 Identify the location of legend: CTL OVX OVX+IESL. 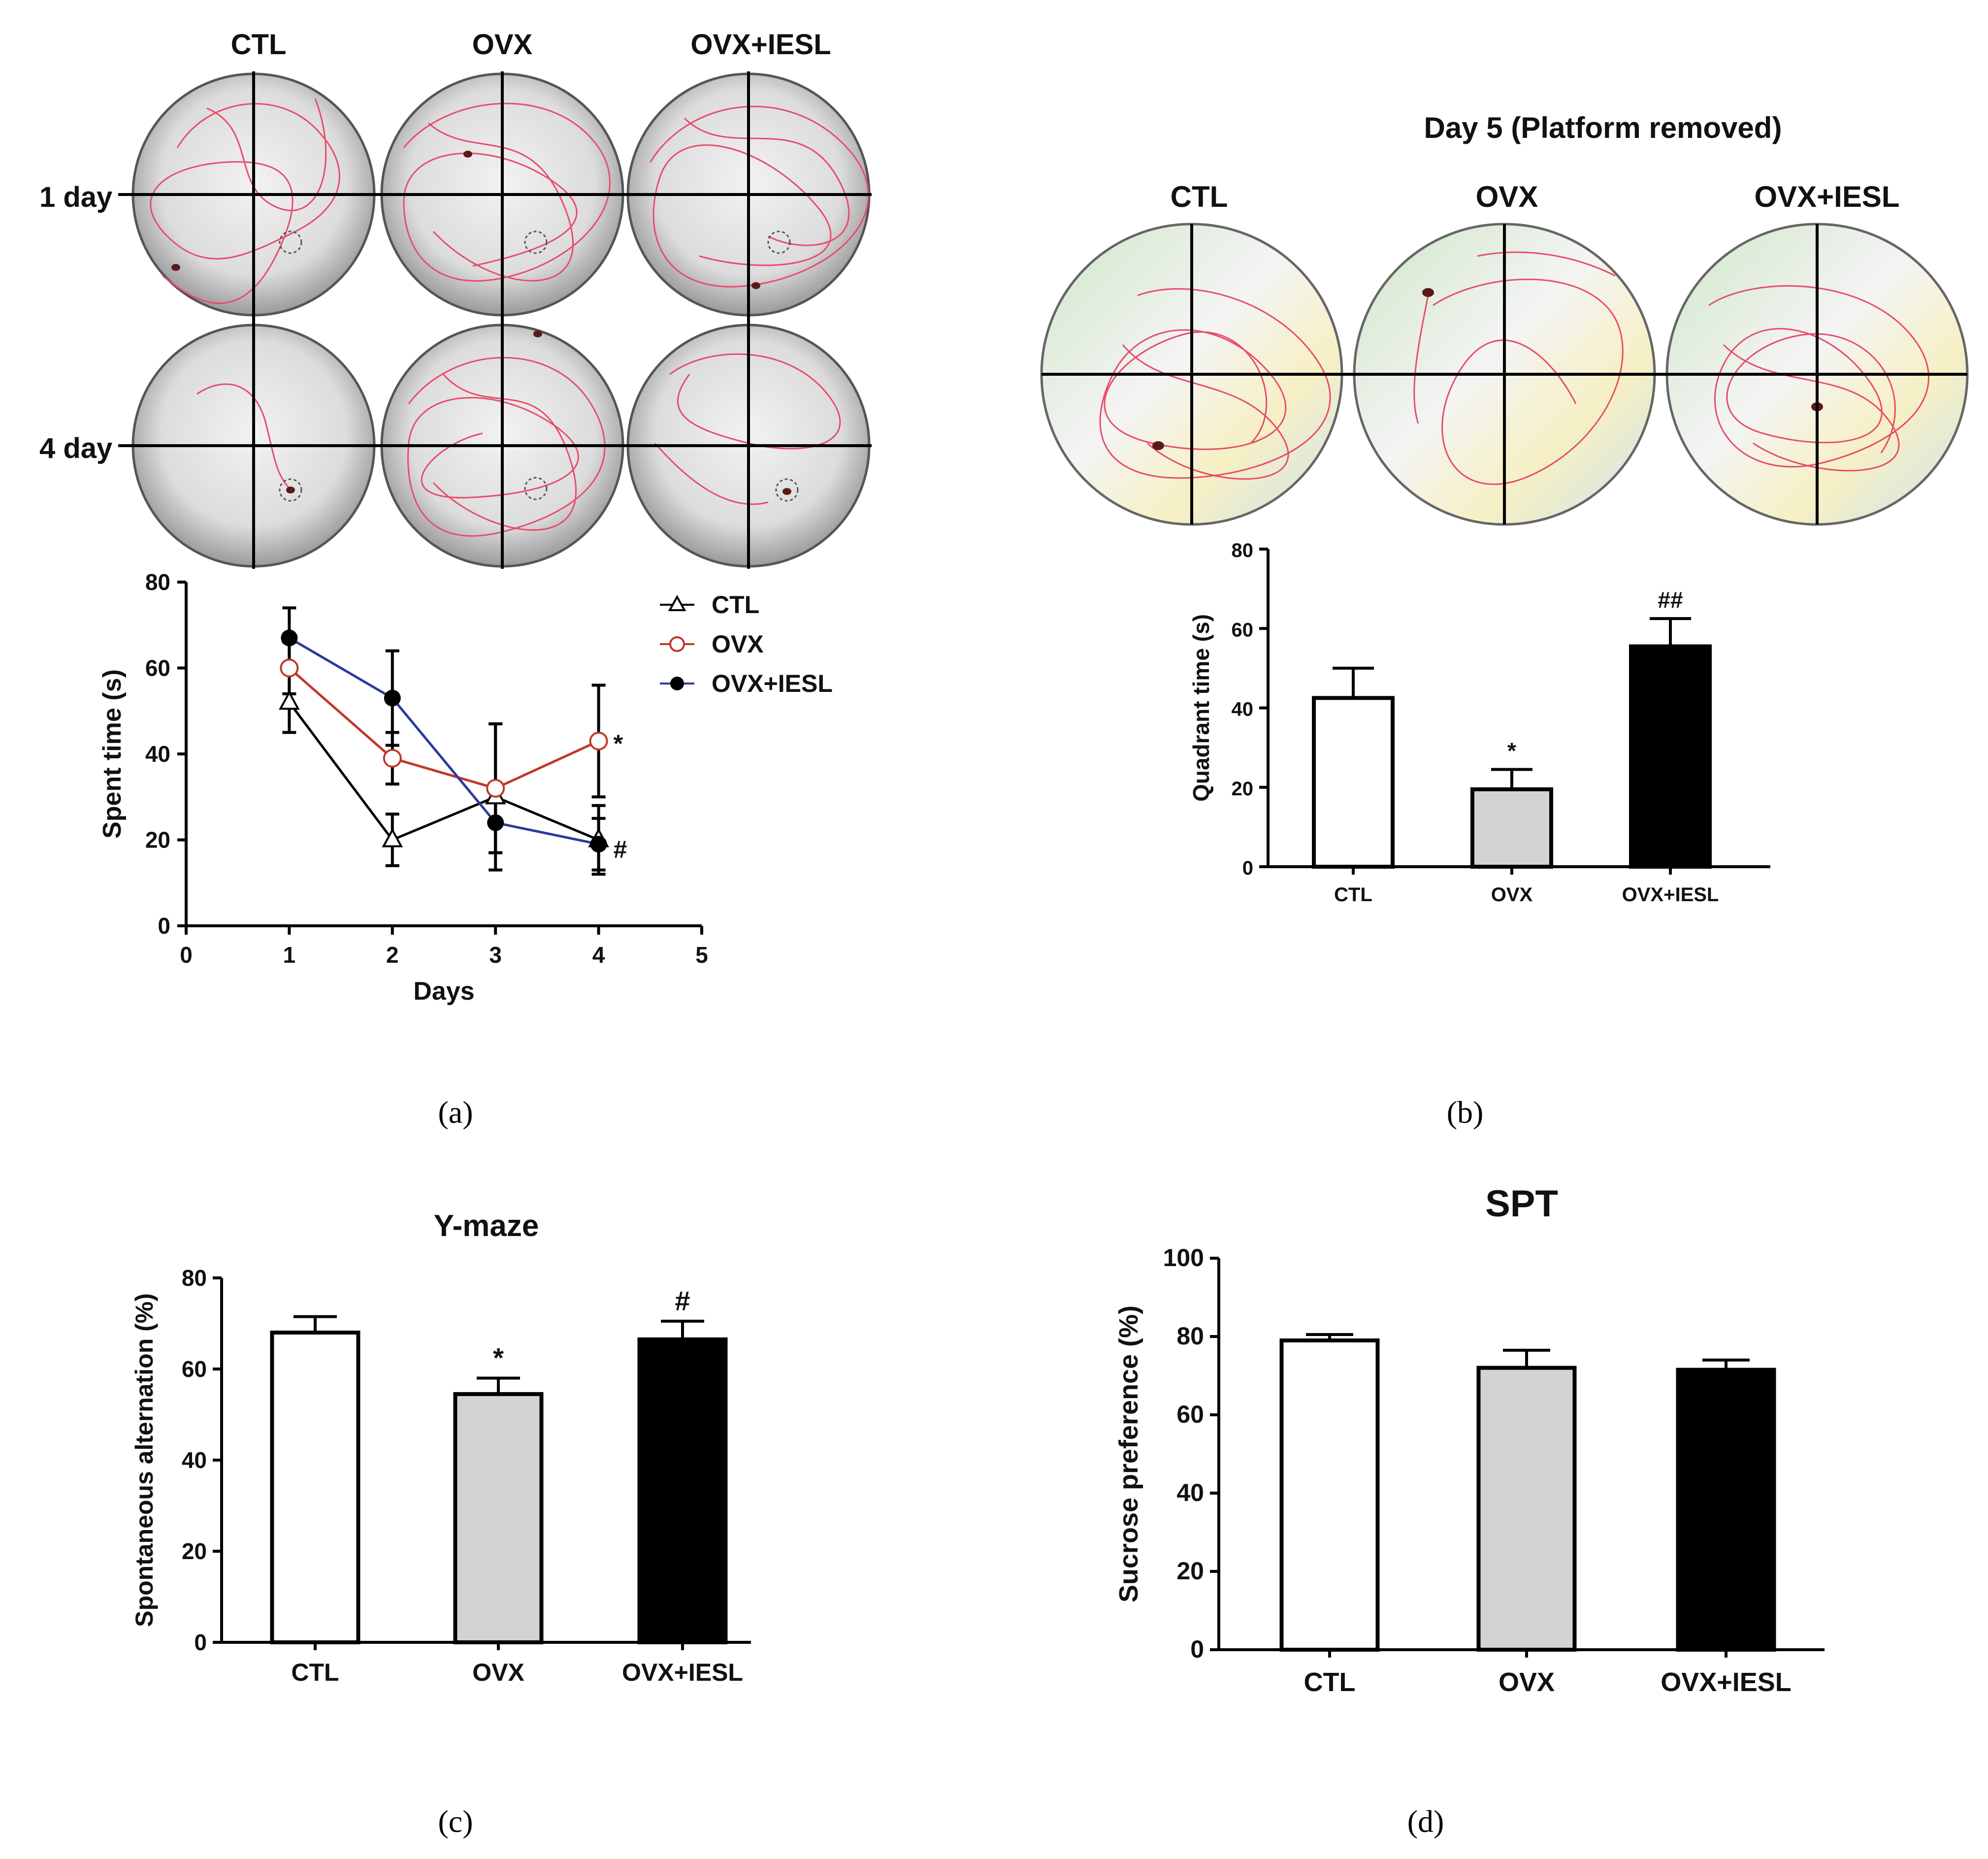
(746, 644).